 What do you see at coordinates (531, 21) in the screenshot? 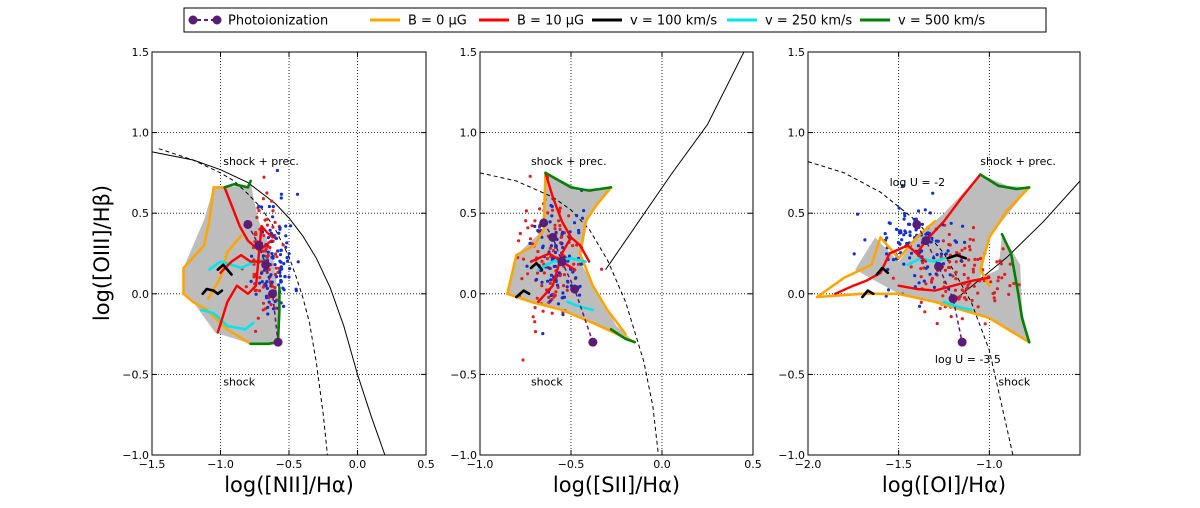
I see `legend-entry: B = 10 μG` at bounding box center [531, 21].